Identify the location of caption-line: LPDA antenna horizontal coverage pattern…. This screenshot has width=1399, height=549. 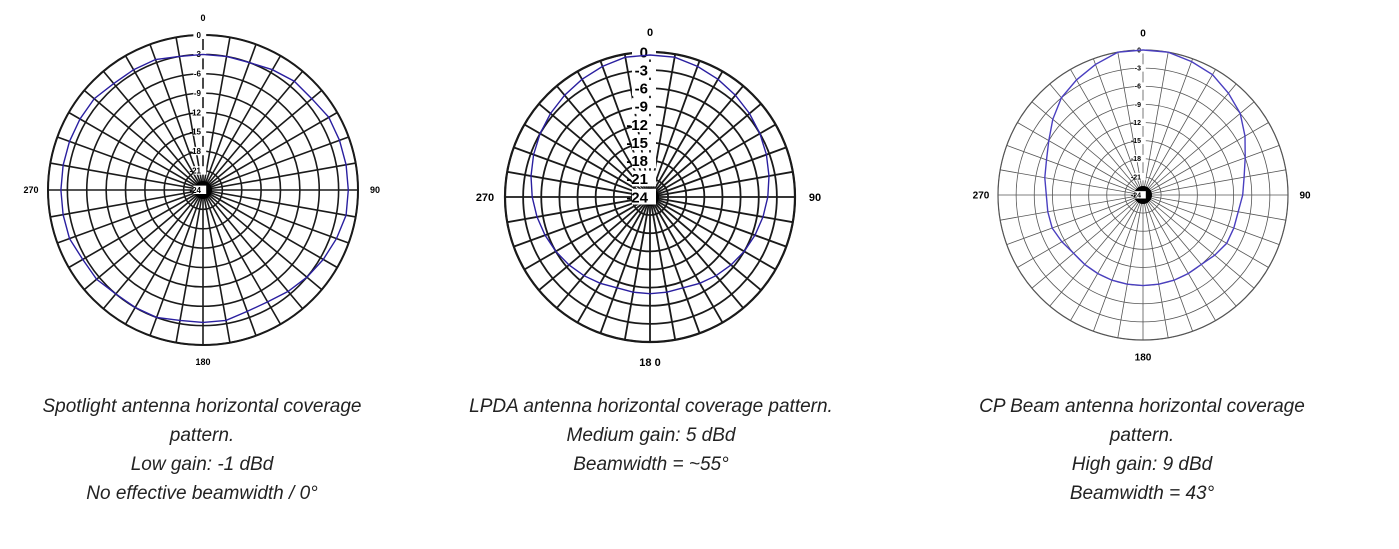
(651, 406).